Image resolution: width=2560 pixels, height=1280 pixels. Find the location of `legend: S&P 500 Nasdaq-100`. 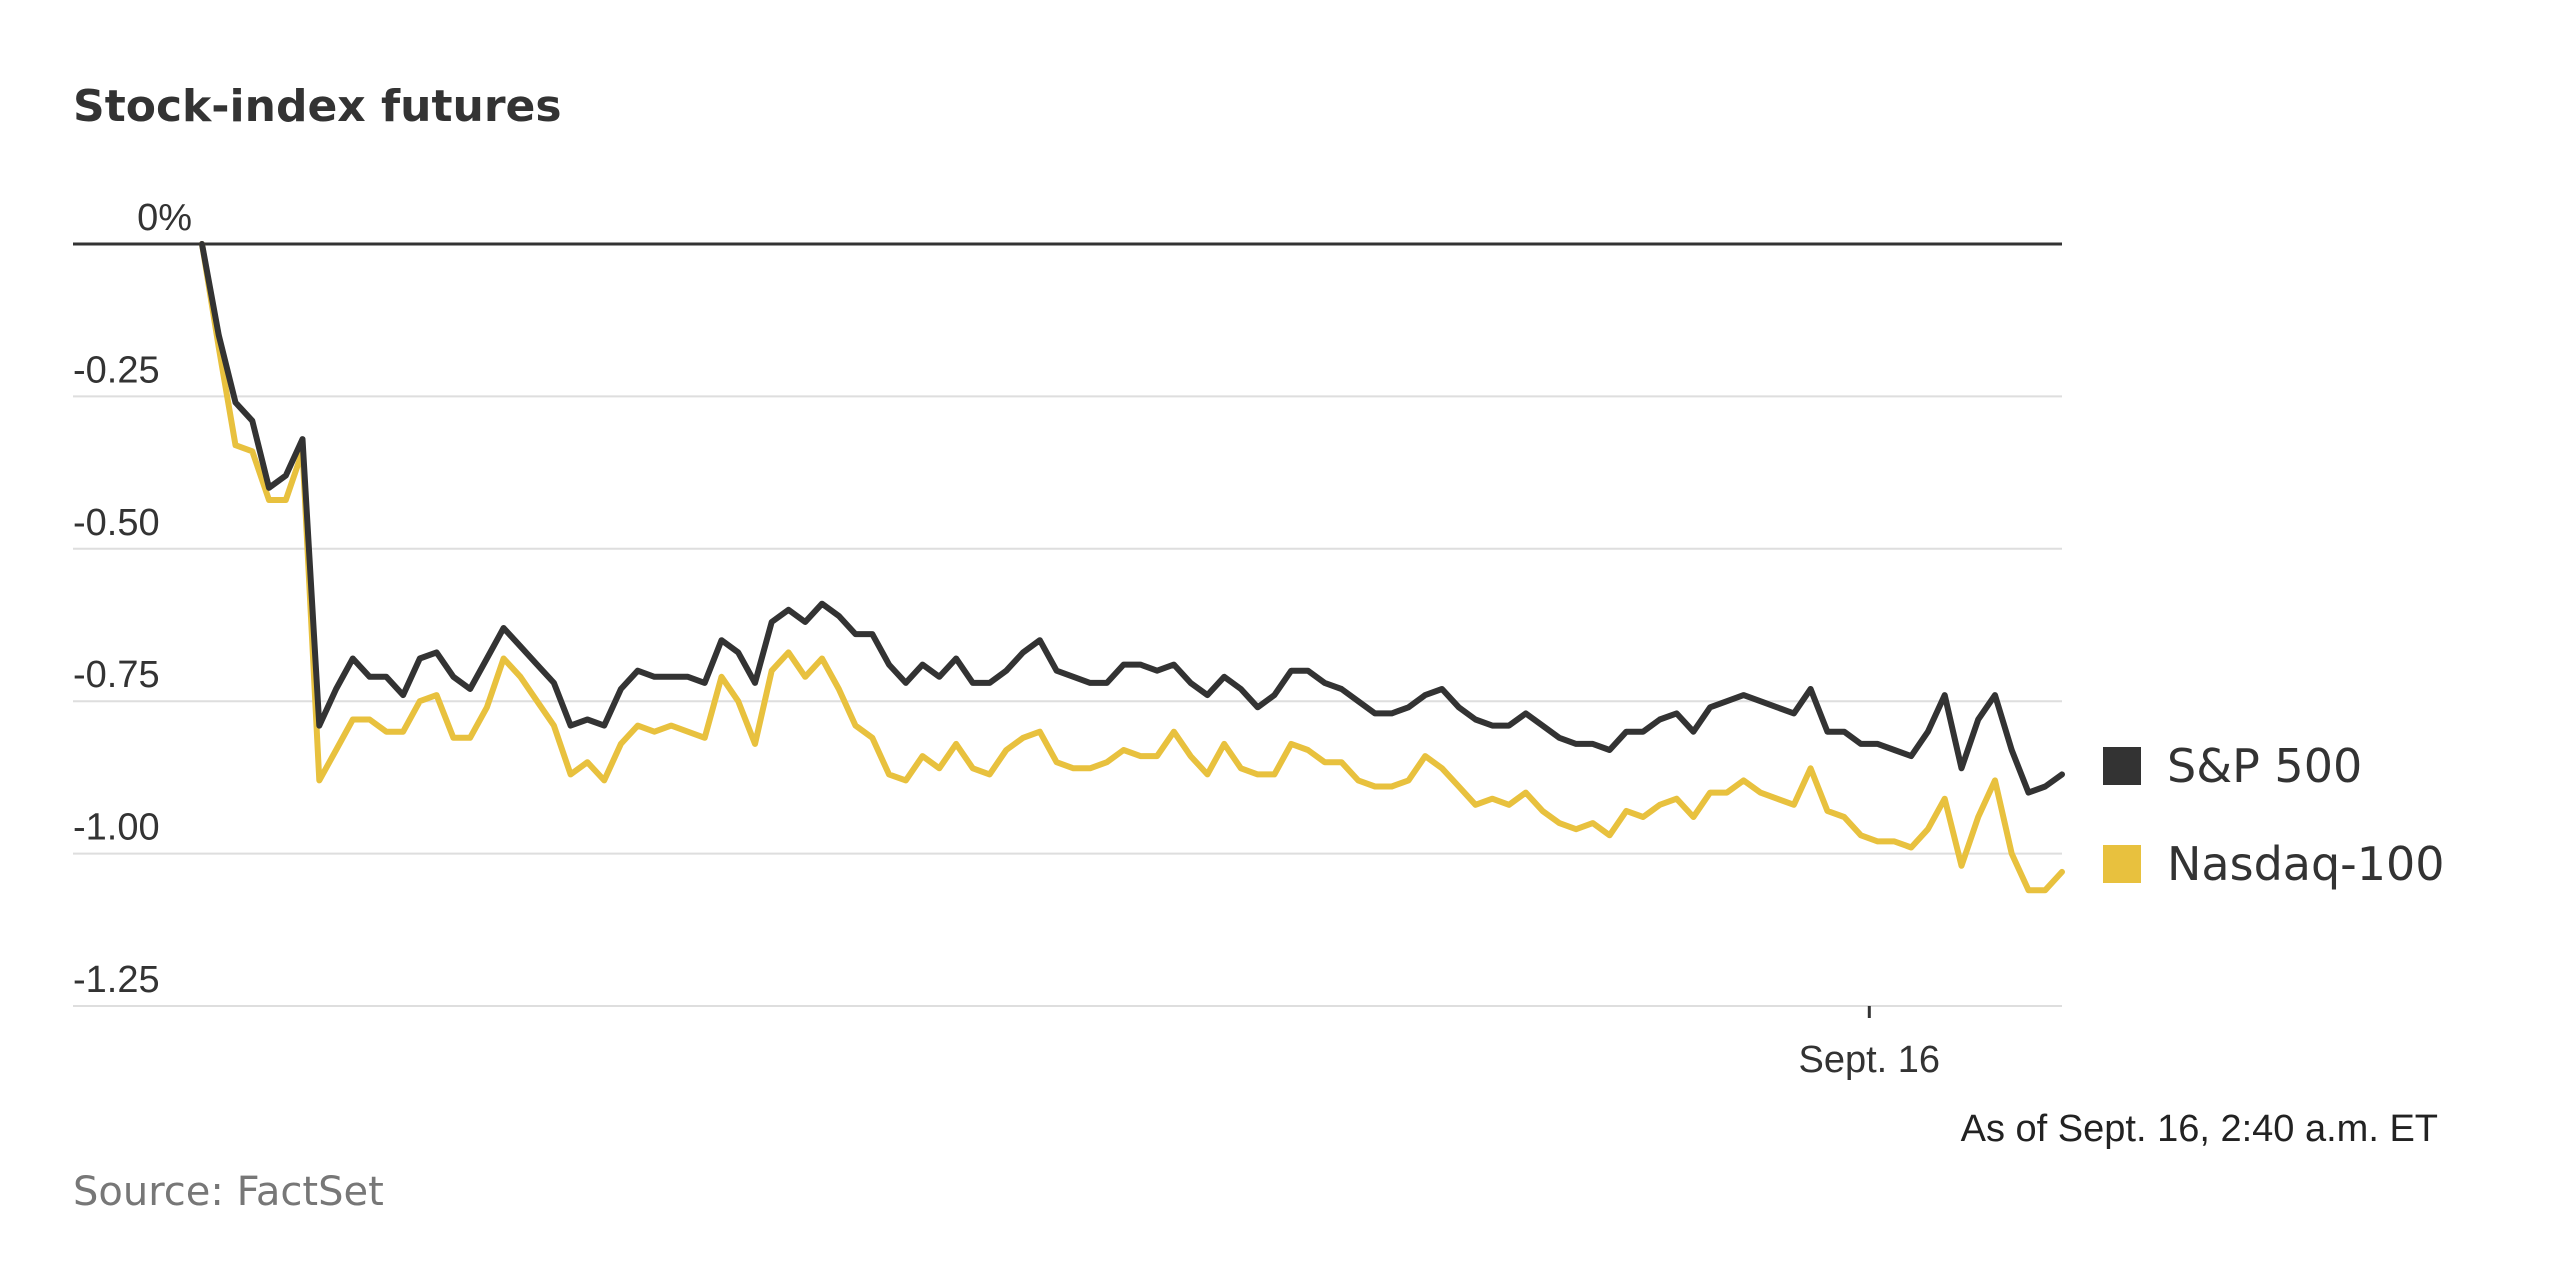

legend: S&P 500 Nasdaq-100 is located at coordinates (2274, 815).